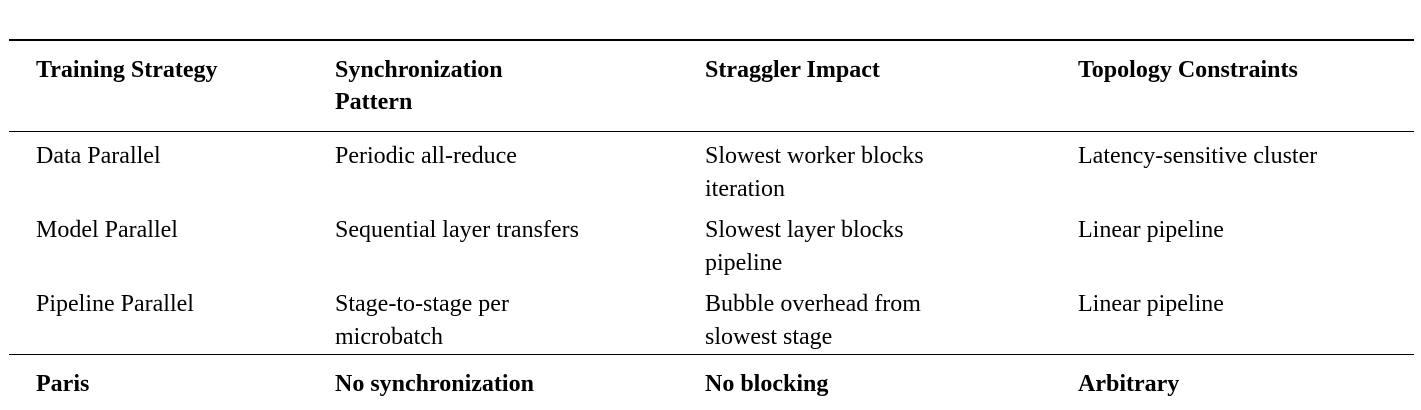 The height and width of the screenshot is (410, 1421). Describe the element at coordinates (520, 317) in the screenshot. I see `table-cell: Stage-to-stage per microbatch` at that location.